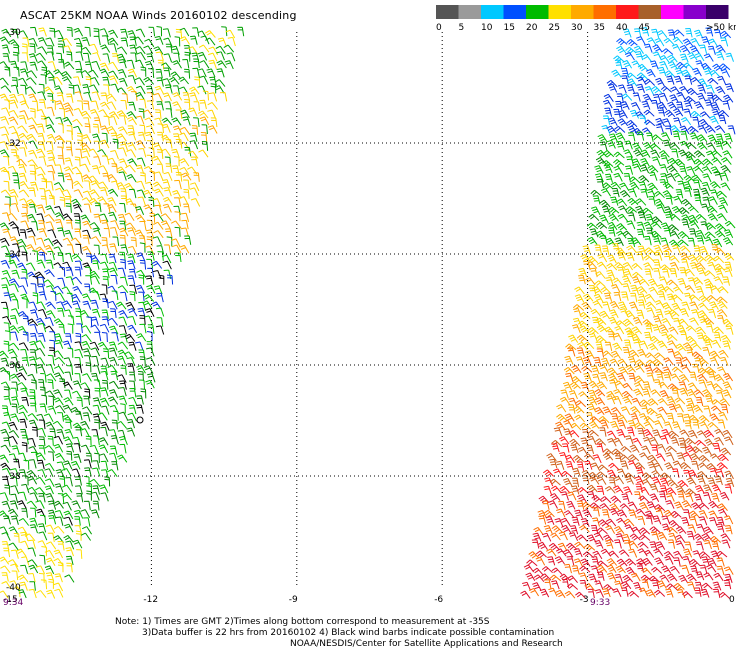 This screenshot has width=740, height=650. Describe the element at coordinates (509, 28) in the screenshot. I see `legend-label: 15` at that location.